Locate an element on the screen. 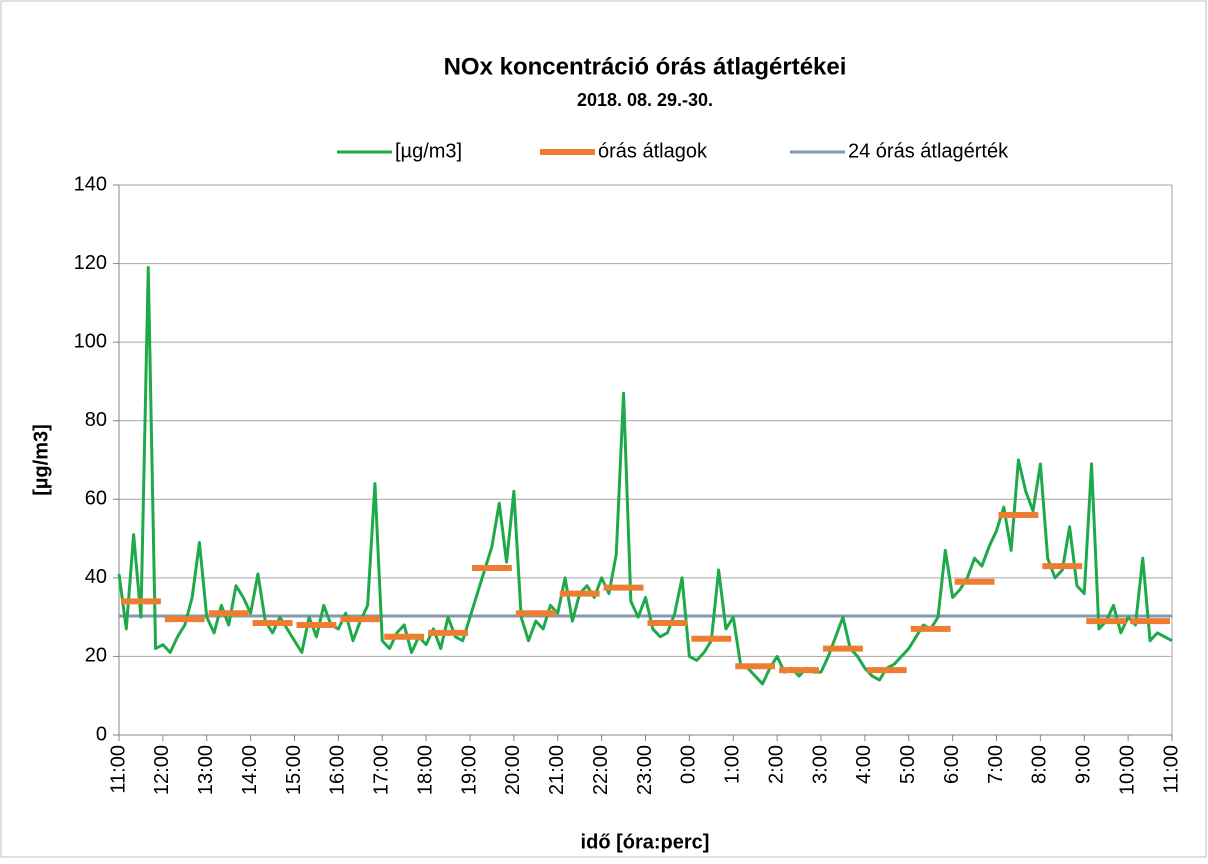 The height and width of the screenshot is (864, 1208). x-tick-label: 20:00 is located at coordinates (513, 770).